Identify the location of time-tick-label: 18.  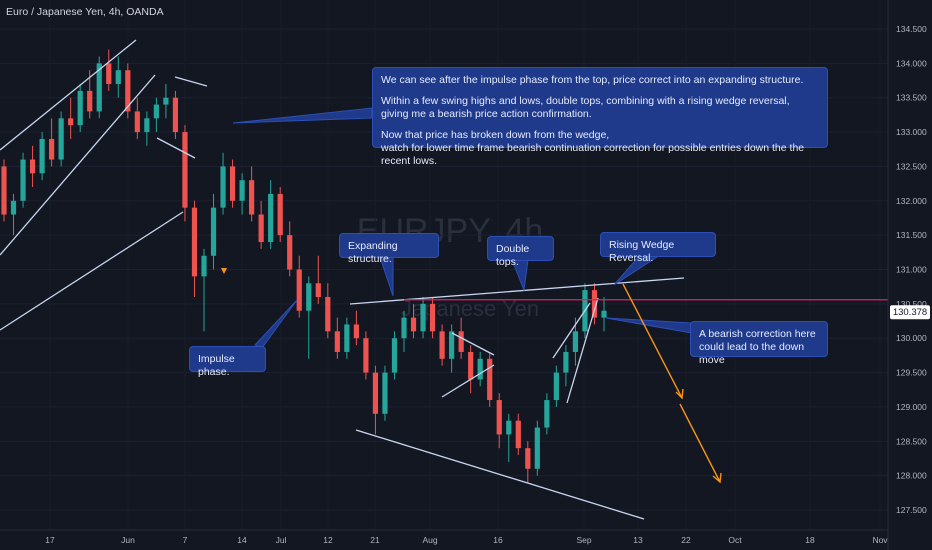
(810, 540).